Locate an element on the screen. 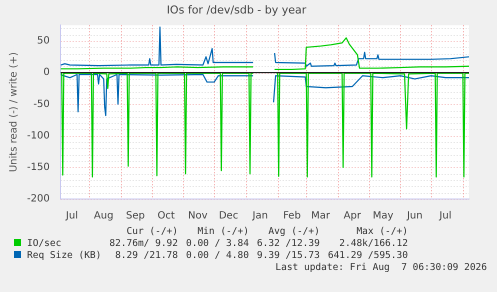  text: 2.48k/166.12 is located at coordinates (373, 244).